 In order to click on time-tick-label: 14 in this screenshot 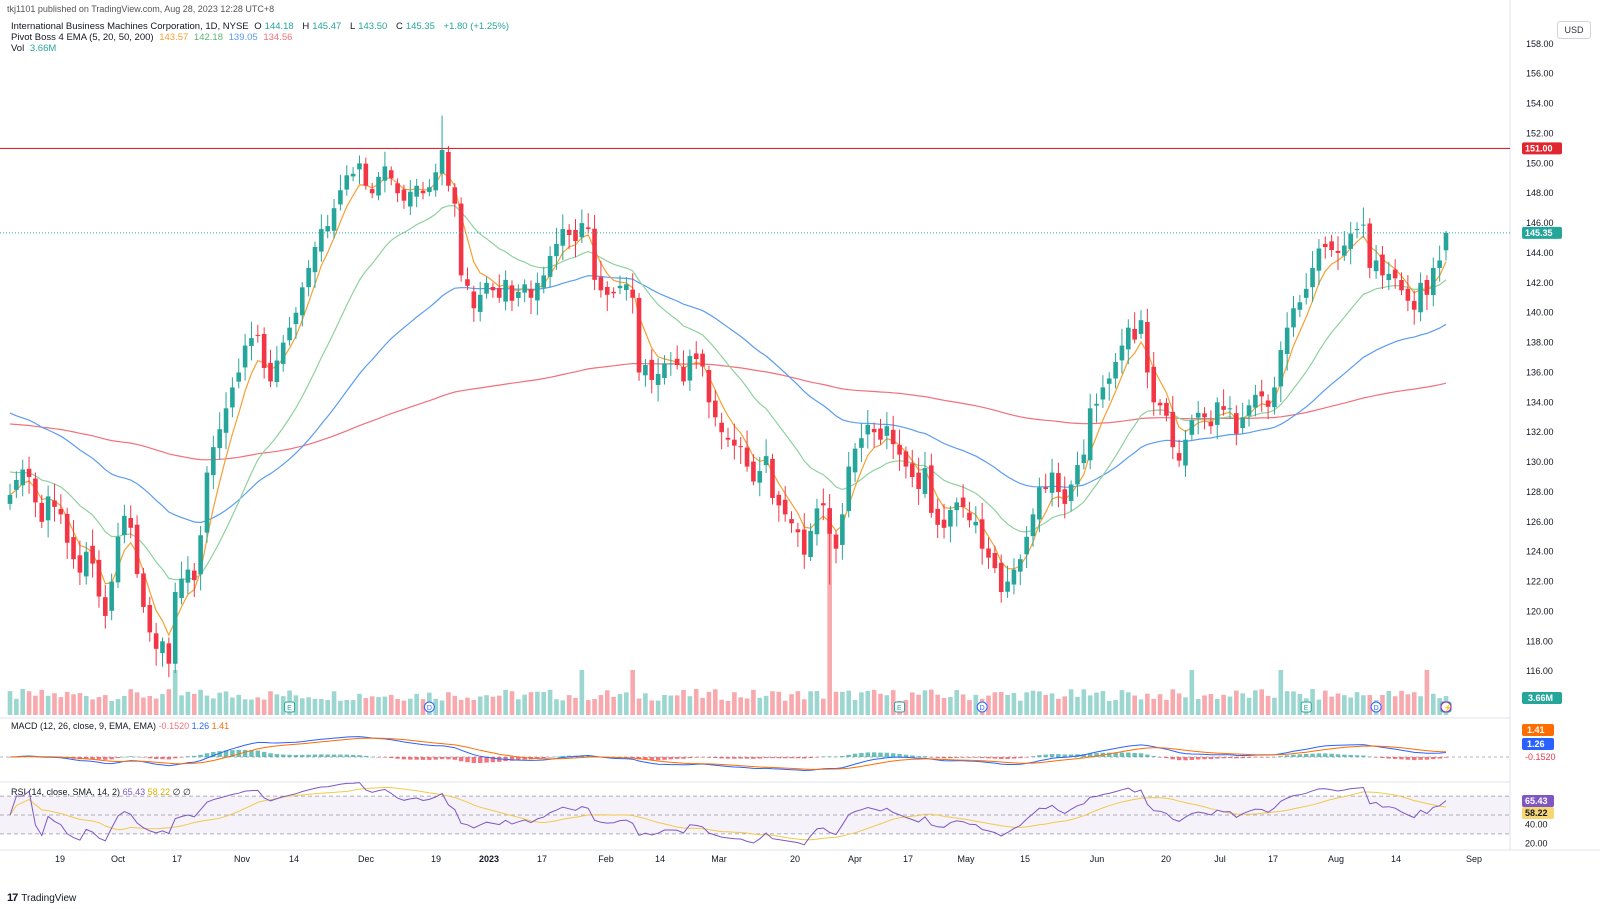, I will do `click(1396, 859)`.